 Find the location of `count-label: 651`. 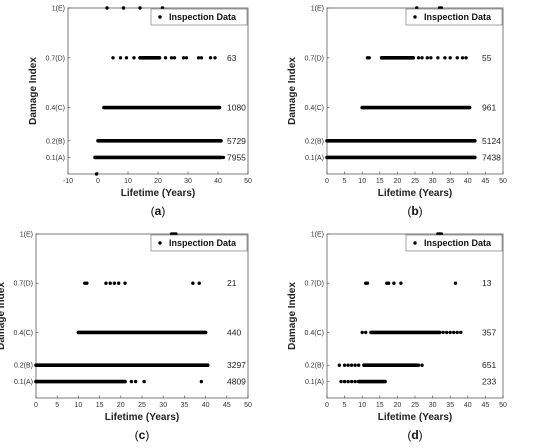

count-label: 651 is located at coordinates (489, 365).